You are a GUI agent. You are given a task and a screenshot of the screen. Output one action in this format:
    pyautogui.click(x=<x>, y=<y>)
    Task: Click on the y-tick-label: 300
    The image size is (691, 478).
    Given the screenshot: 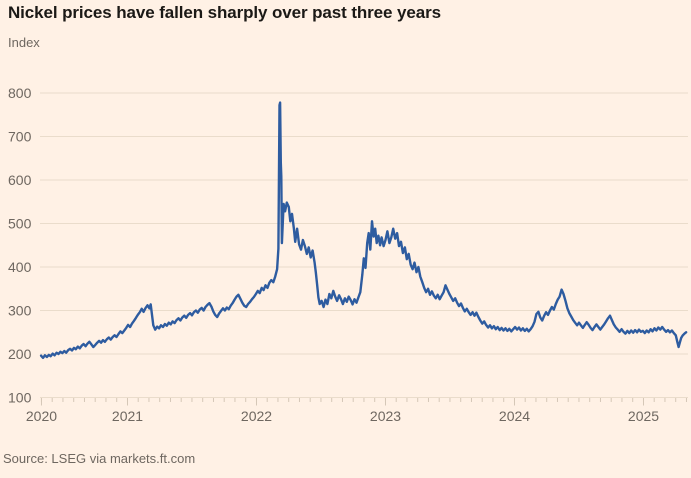 What is the action you would take?
    pyautogui.click(x=20, y=311)
    